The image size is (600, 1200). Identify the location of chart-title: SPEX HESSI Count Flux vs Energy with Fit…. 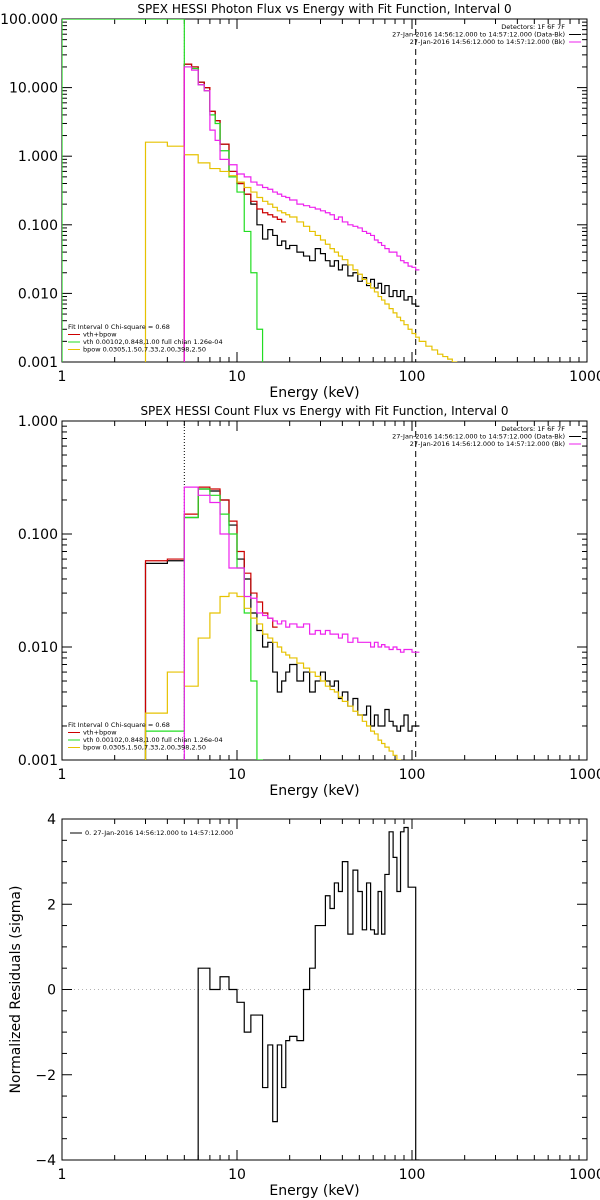
(324, 411).